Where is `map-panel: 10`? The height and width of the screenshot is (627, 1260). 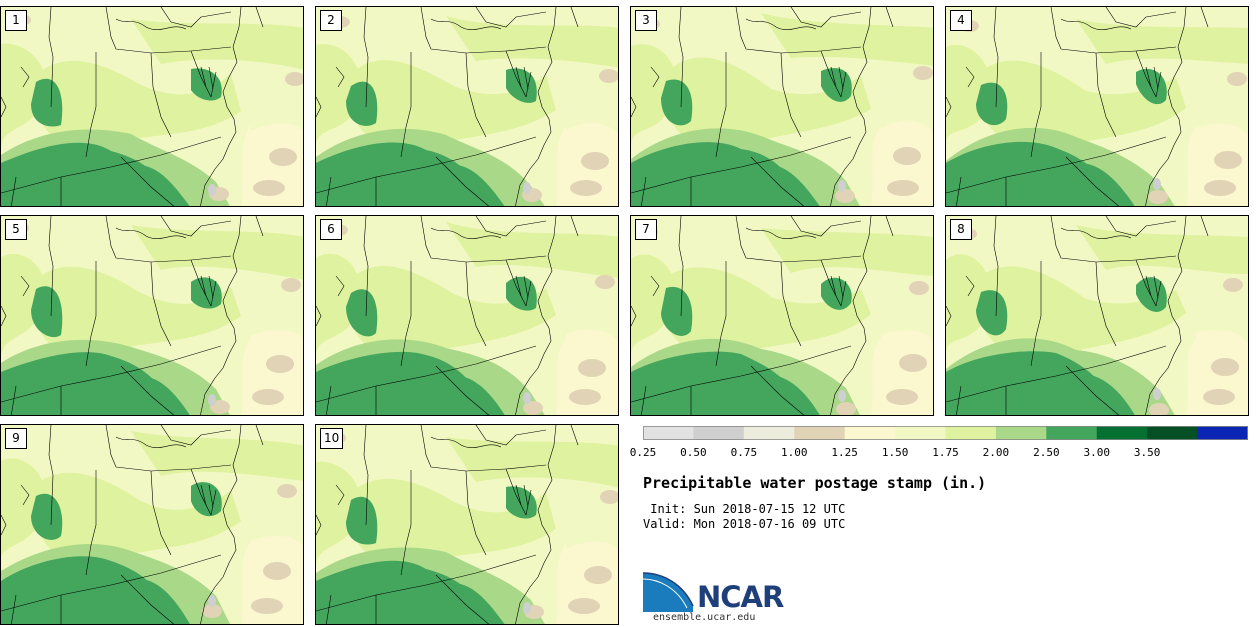 map-panel: 10 is located at coordinates (467, 524).